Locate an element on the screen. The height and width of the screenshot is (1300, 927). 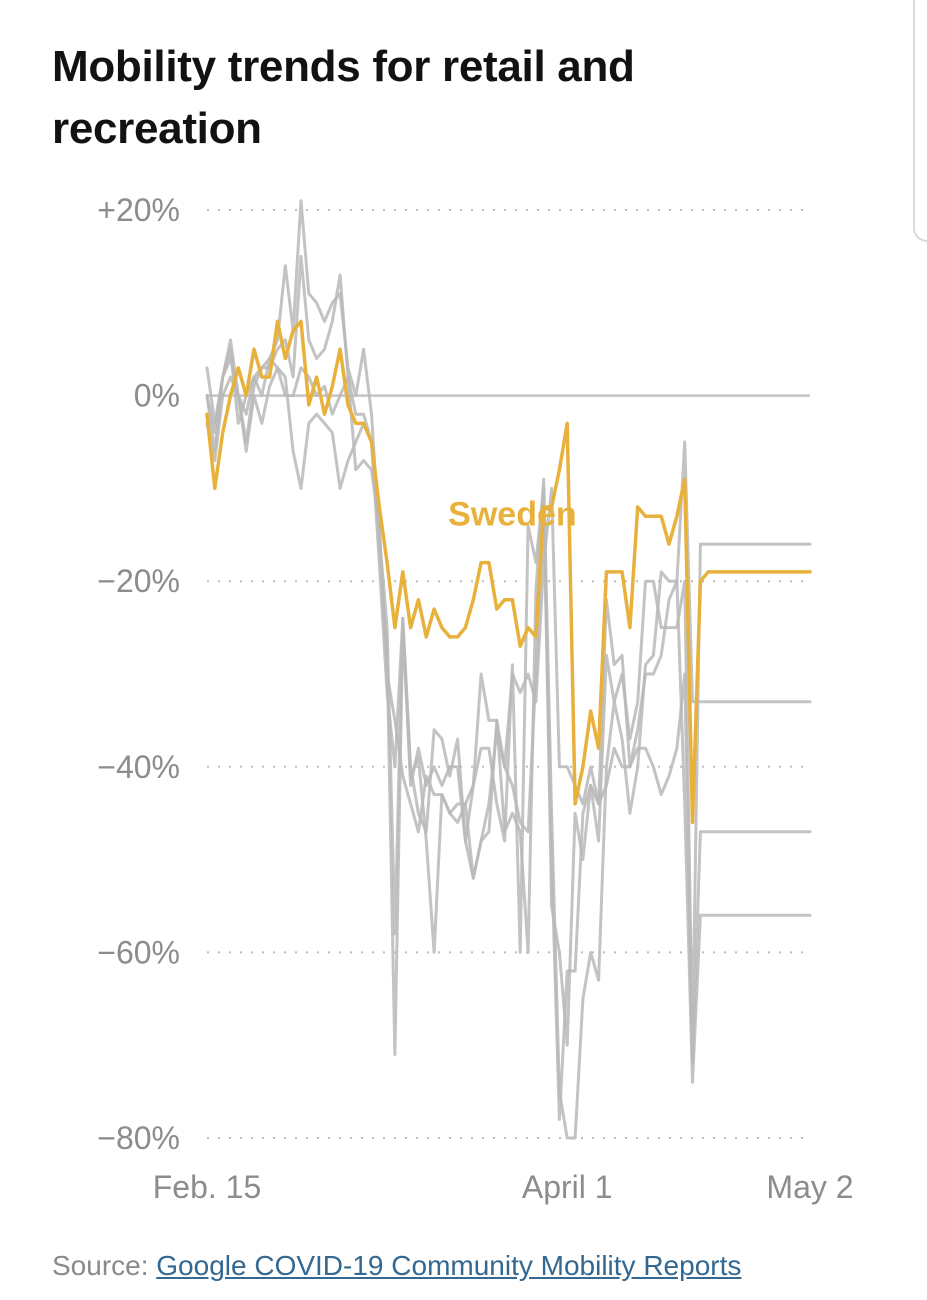
x-tick-label: Feb. 15 is located at coordinates (207, 1187).